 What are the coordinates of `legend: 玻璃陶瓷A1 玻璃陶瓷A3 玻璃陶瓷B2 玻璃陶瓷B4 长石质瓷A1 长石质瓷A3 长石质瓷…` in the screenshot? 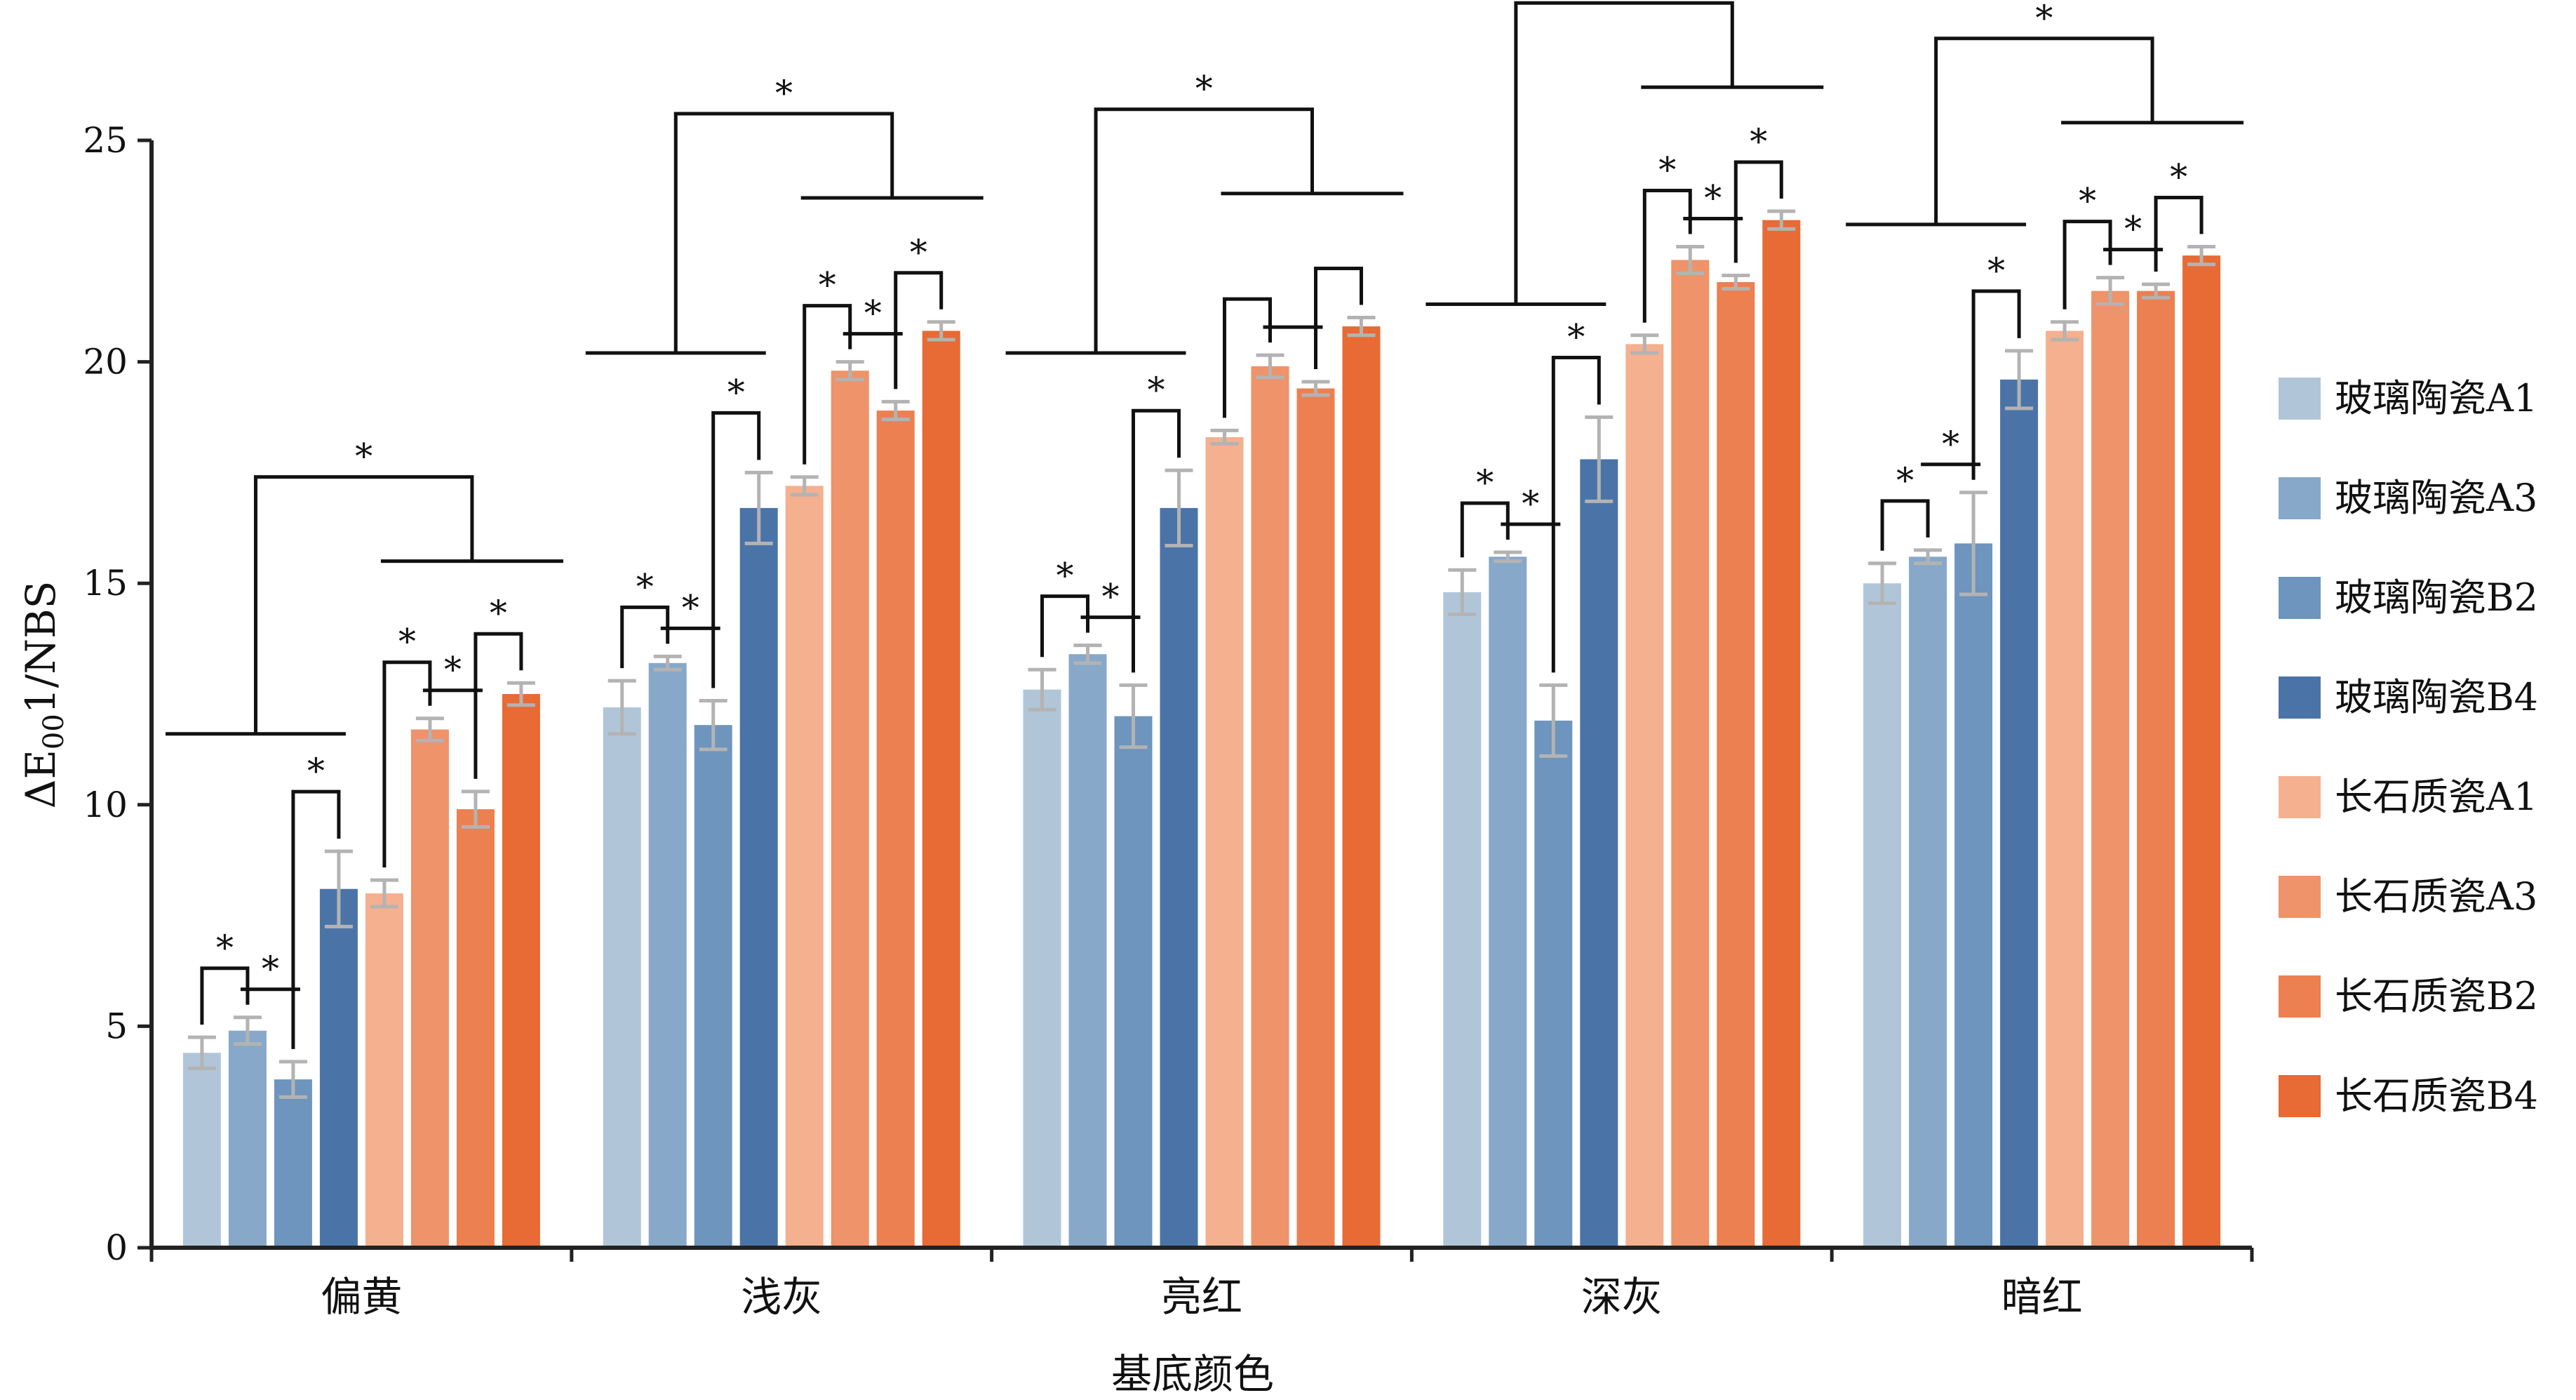 It's located at (2408, 747).